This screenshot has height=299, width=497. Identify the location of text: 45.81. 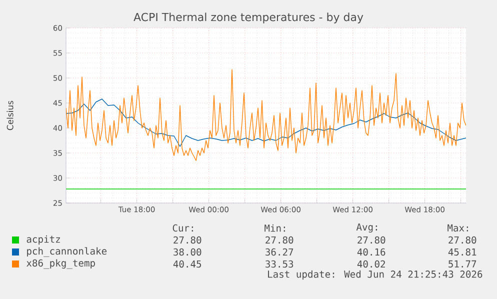
(462, 252).